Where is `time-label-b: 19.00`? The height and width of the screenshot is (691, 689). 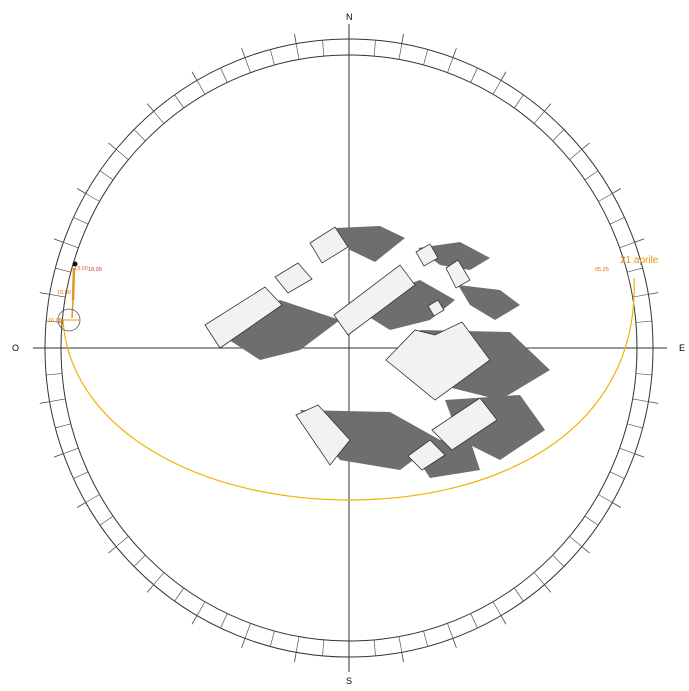
time-label-b: 19.00 is located at coordinates (95, 270).